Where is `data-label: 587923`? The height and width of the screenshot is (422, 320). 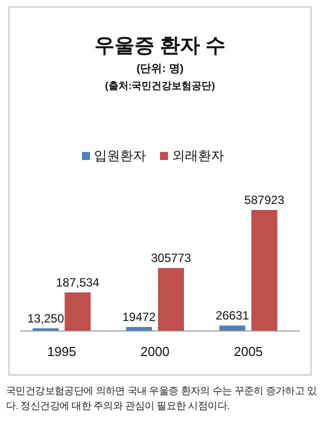 data-label: 587923 is located at coordinates (264, 200).